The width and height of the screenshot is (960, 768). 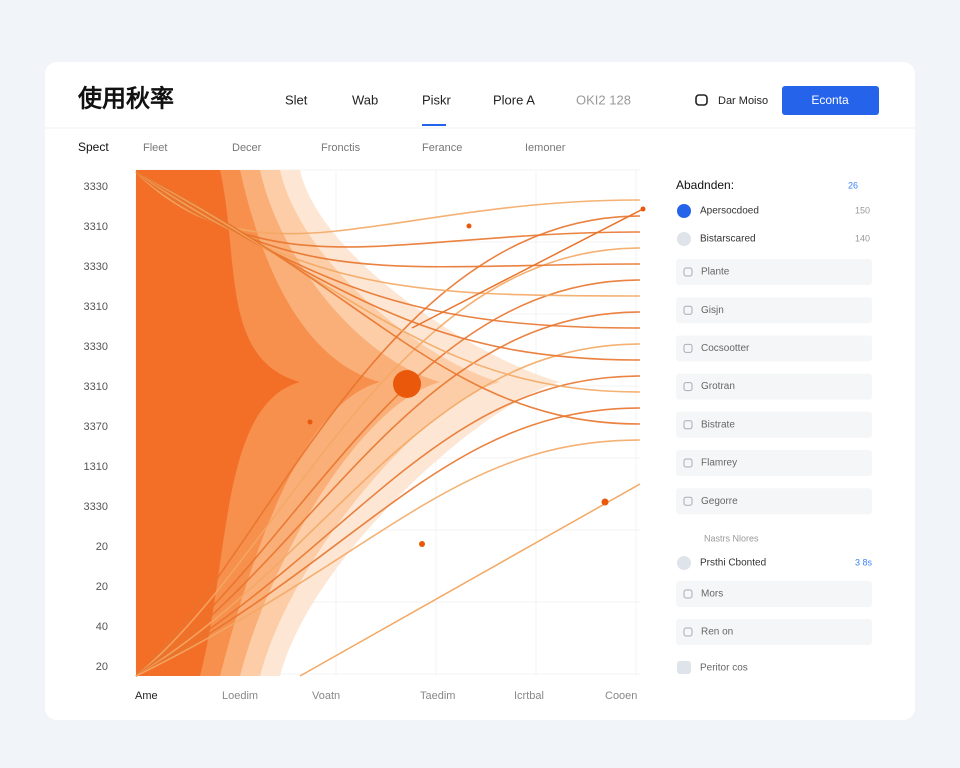 I want to click on nav-item: Wab, so click(x=365, y=99).